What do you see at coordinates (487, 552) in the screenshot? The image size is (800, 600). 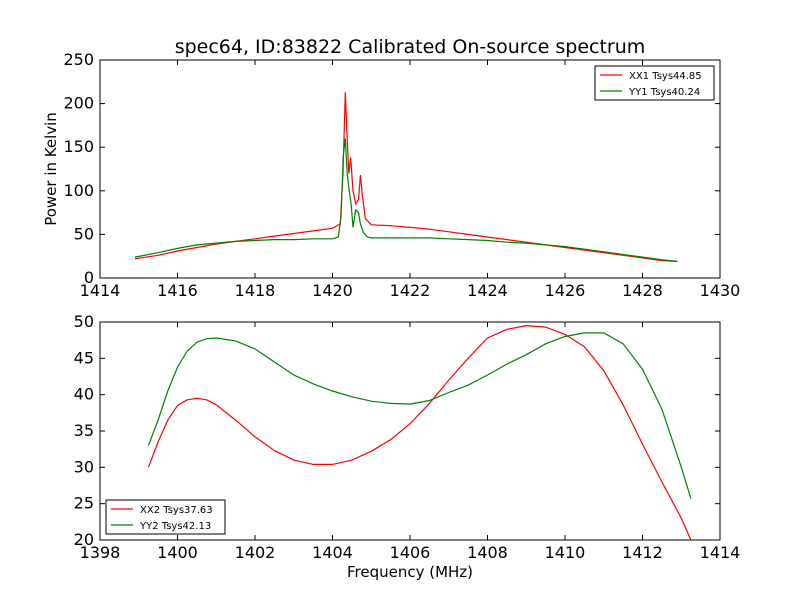 I see `x-tick-label: 1408` at bounding box center [487, 552].